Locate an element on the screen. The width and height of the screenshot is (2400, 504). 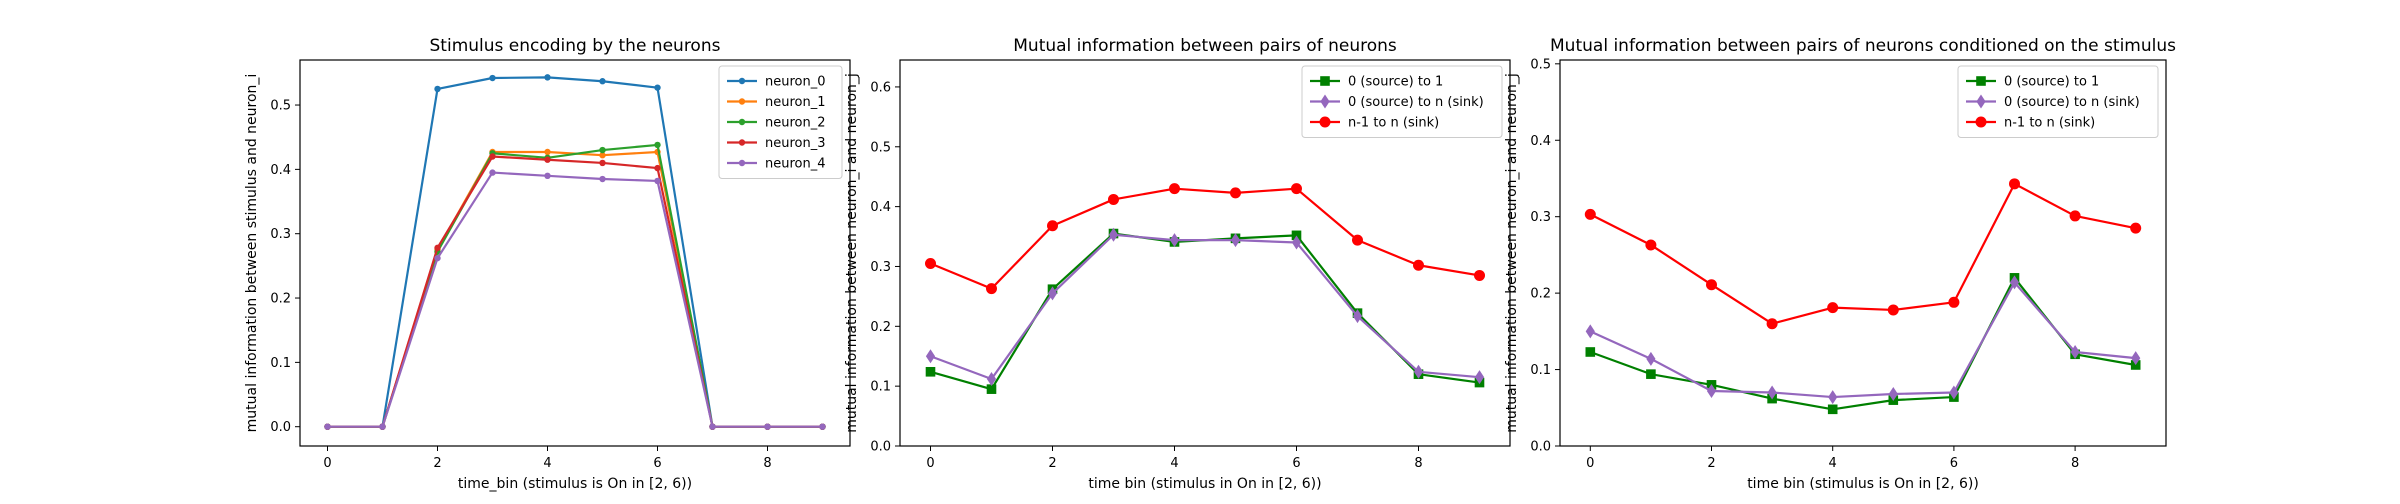
y-tick-label: 0.5 is located at coordinates (280, 106).